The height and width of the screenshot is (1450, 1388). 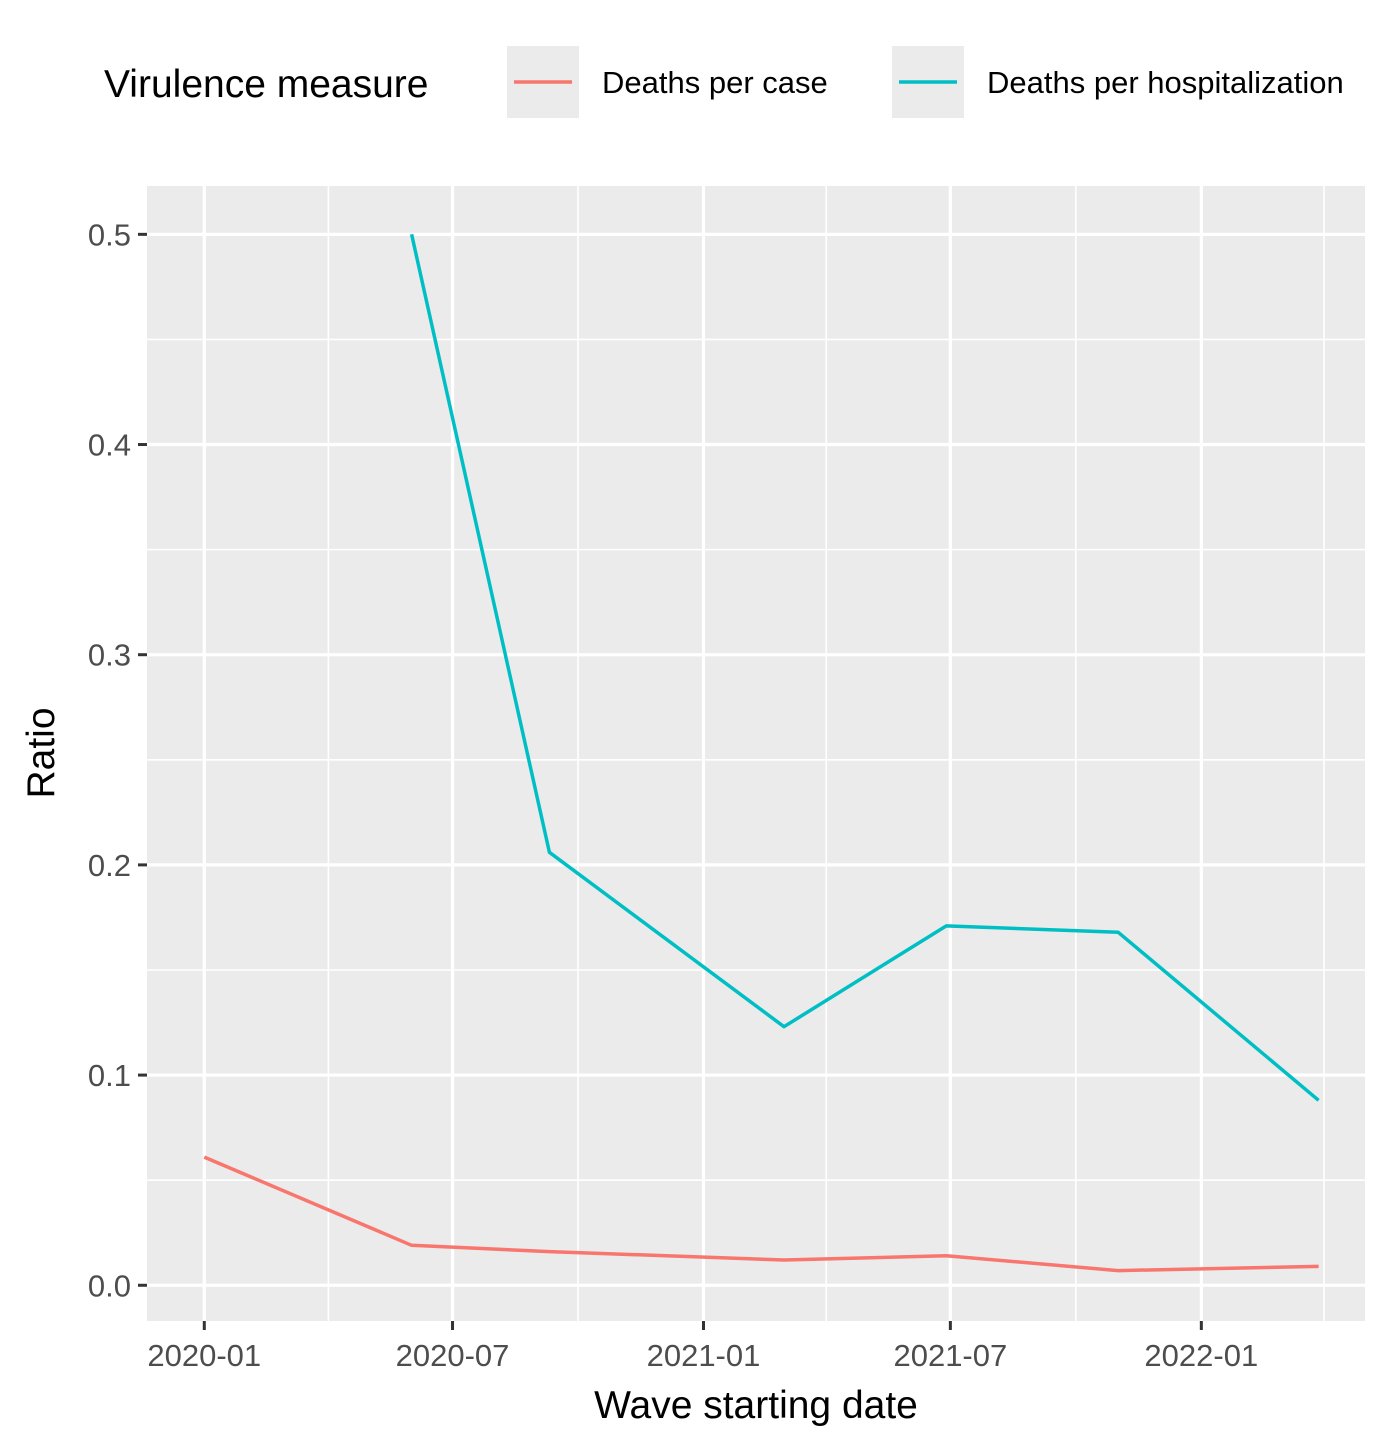 I want to click on x-tick-label: 2022-01, so click(x=1201, y=1355).